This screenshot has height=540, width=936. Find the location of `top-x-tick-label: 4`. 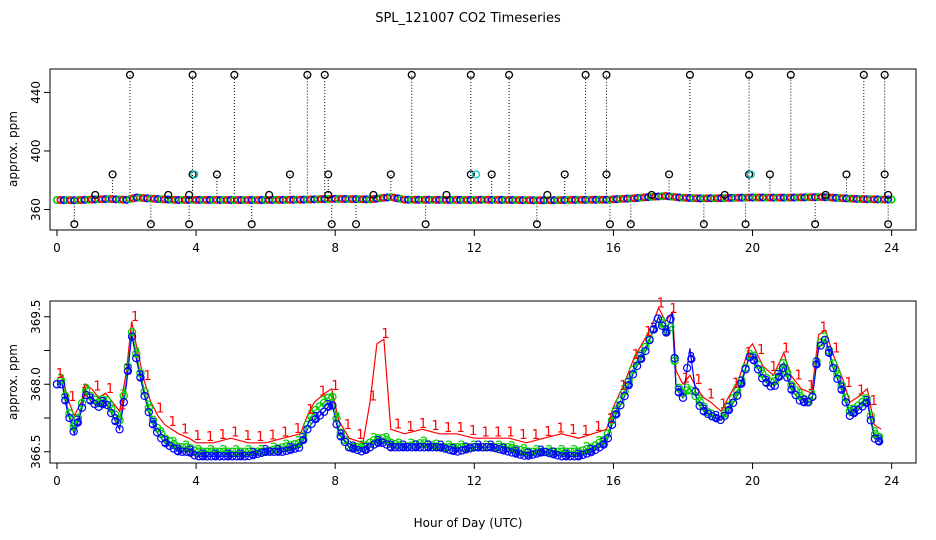

top-x-tick-label: 4 is located at coordinates (196, 248).